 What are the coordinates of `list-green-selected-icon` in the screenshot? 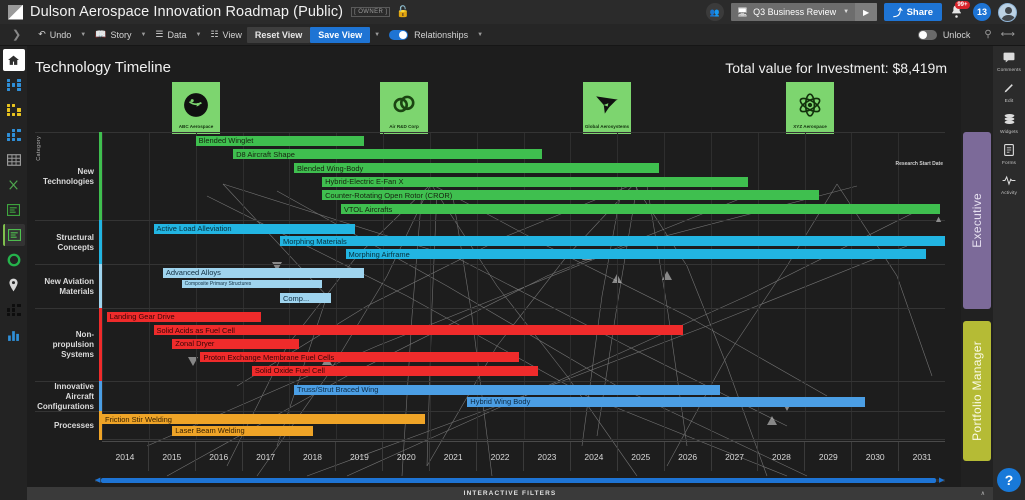 It's located at (14, 235).